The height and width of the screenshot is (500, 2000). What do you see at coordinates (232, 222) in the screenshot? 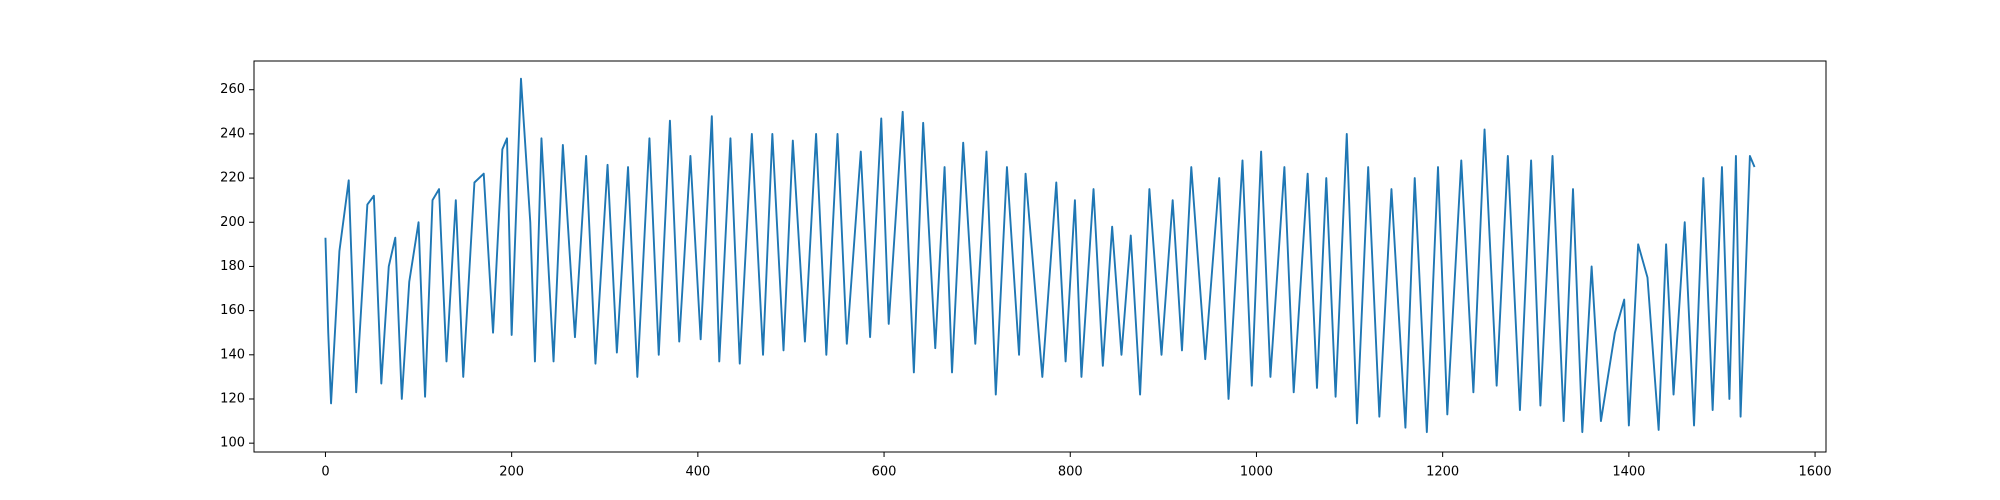
I see `y-tick-label: 200` at bounding box center [232, 222].